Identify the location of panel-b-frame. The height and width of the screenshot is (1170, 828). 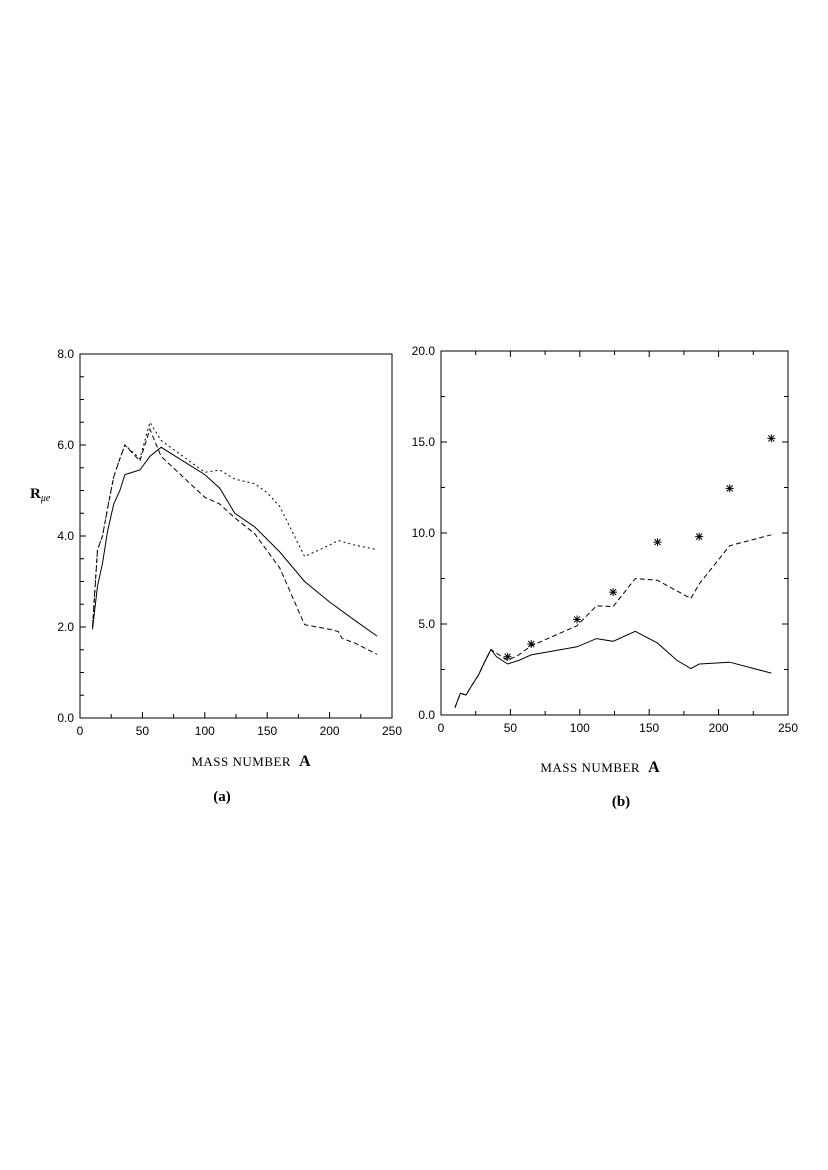
(614, 533).